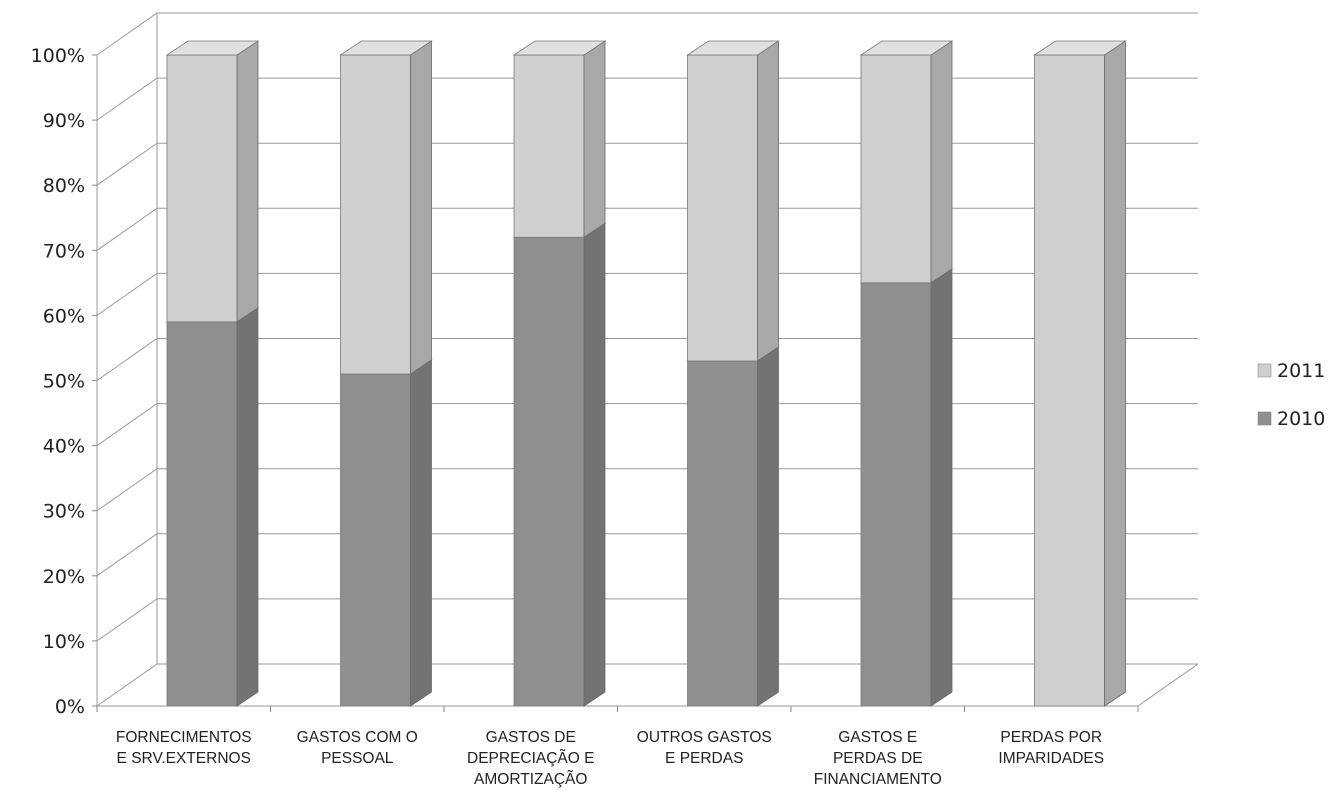 The height and width of the screenshot is (797, 1336). Describe the element at coordinates (941, 487) in the screenshot. I see `bar-2010-4-side` at that location.